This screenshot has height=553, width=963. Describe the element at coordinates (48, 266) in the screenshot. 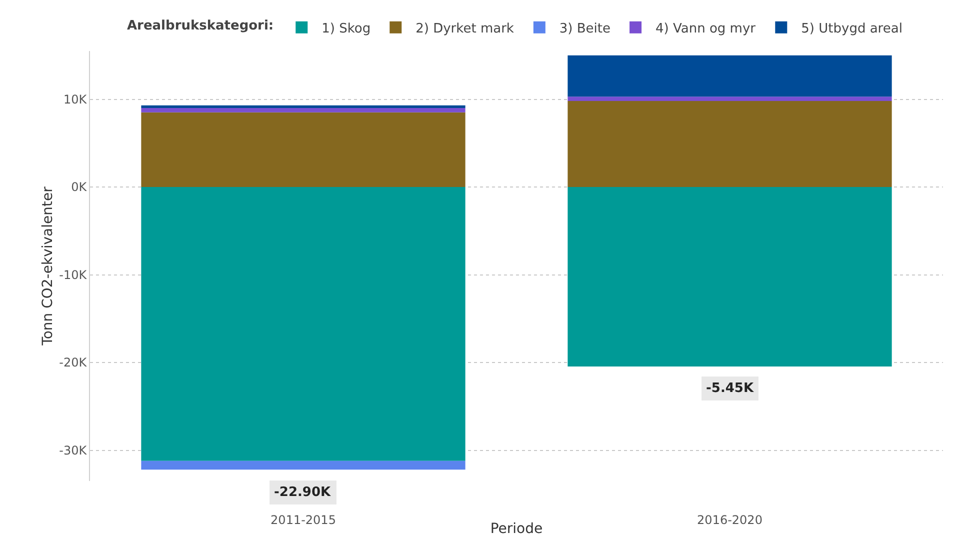

I see `y-axis-title: Tonn CO2-ekvivalenter` at that location.